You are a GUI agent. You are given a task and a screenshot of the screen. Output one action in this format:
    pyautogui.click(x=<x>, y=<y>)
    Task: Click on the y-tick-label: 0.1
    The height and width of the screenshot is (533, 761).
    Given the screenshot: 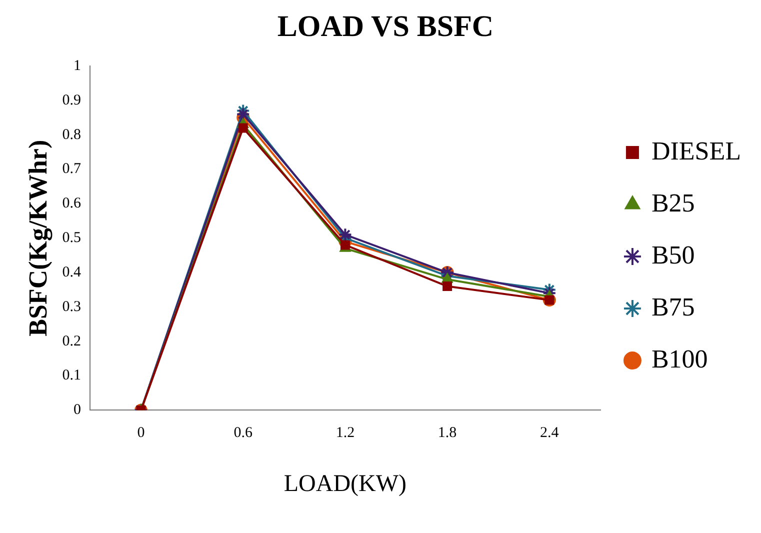 What is the action you would take?
    pyautogui.click(x=71, y=376)
    